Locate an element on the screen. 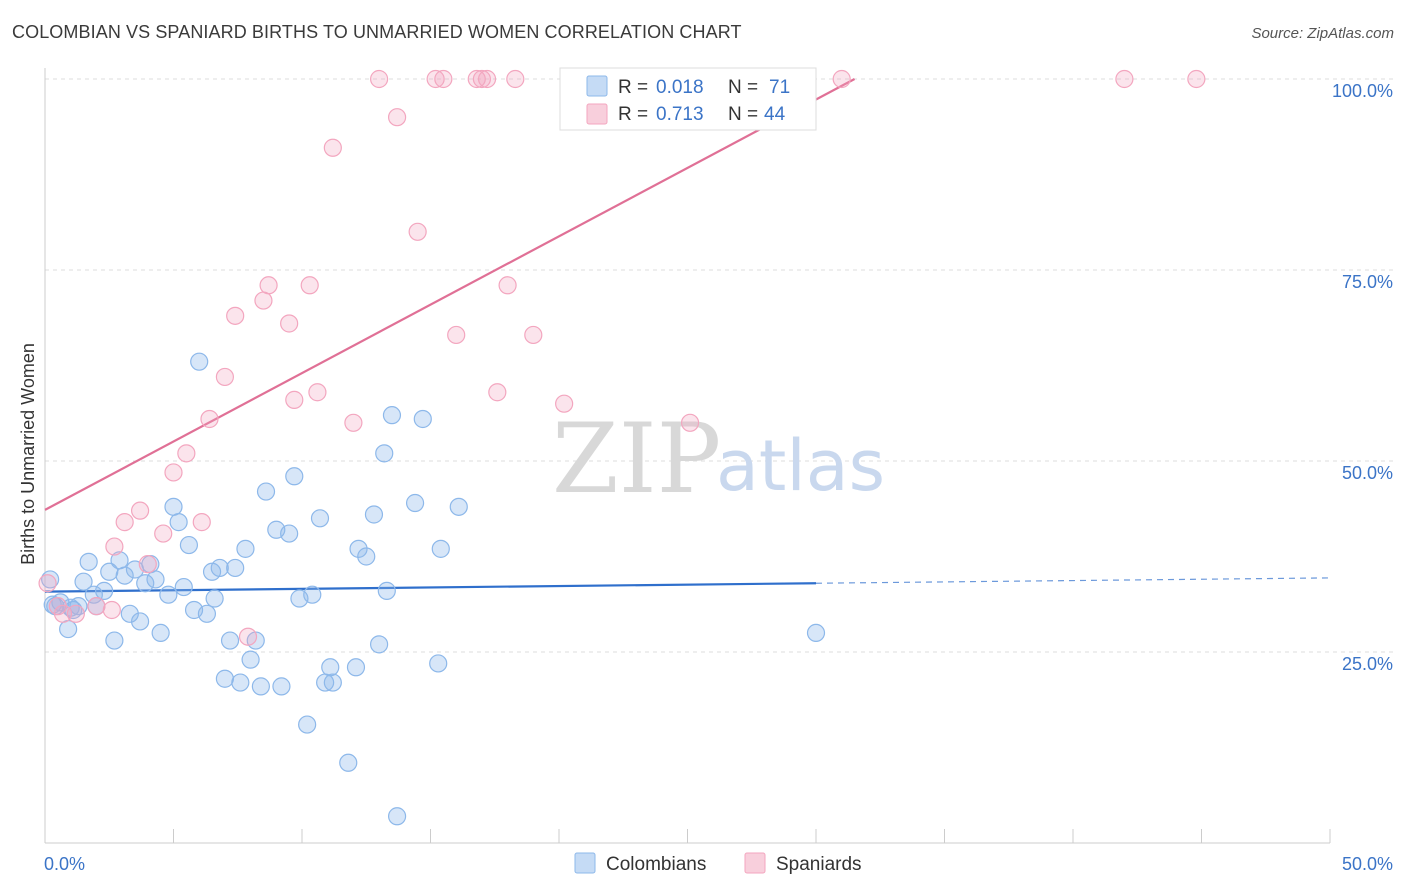 The image size is (1406, 892). y-tick-label: 50.0% is located at coordinates (1367, 473).